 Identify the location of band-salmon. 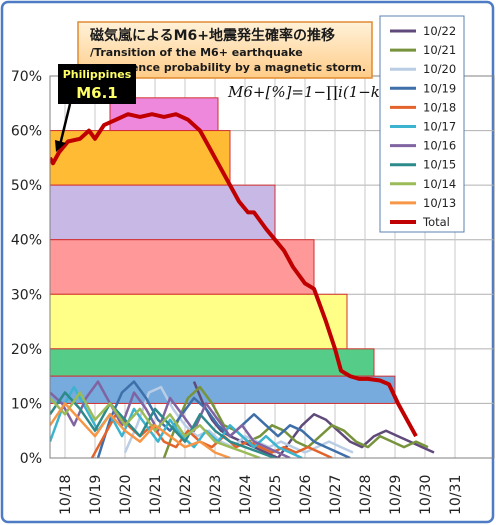
(182, 267).